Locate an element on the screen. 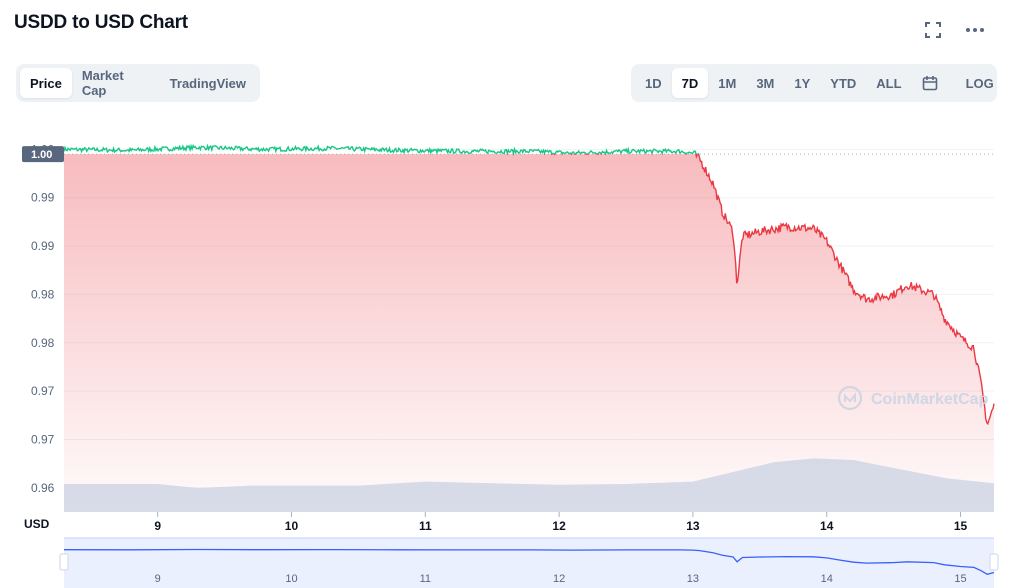 The height and width of the screenshot is (588, 1024). currency-label: USD is located at coordinates (37, 524).